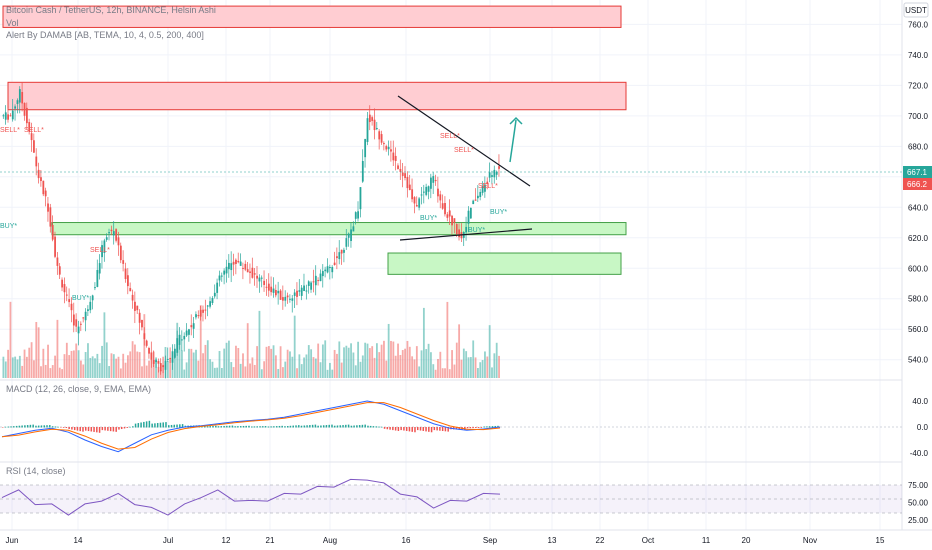 The image size is (932, 550). I want to click on trendlines, so click(465, 168).